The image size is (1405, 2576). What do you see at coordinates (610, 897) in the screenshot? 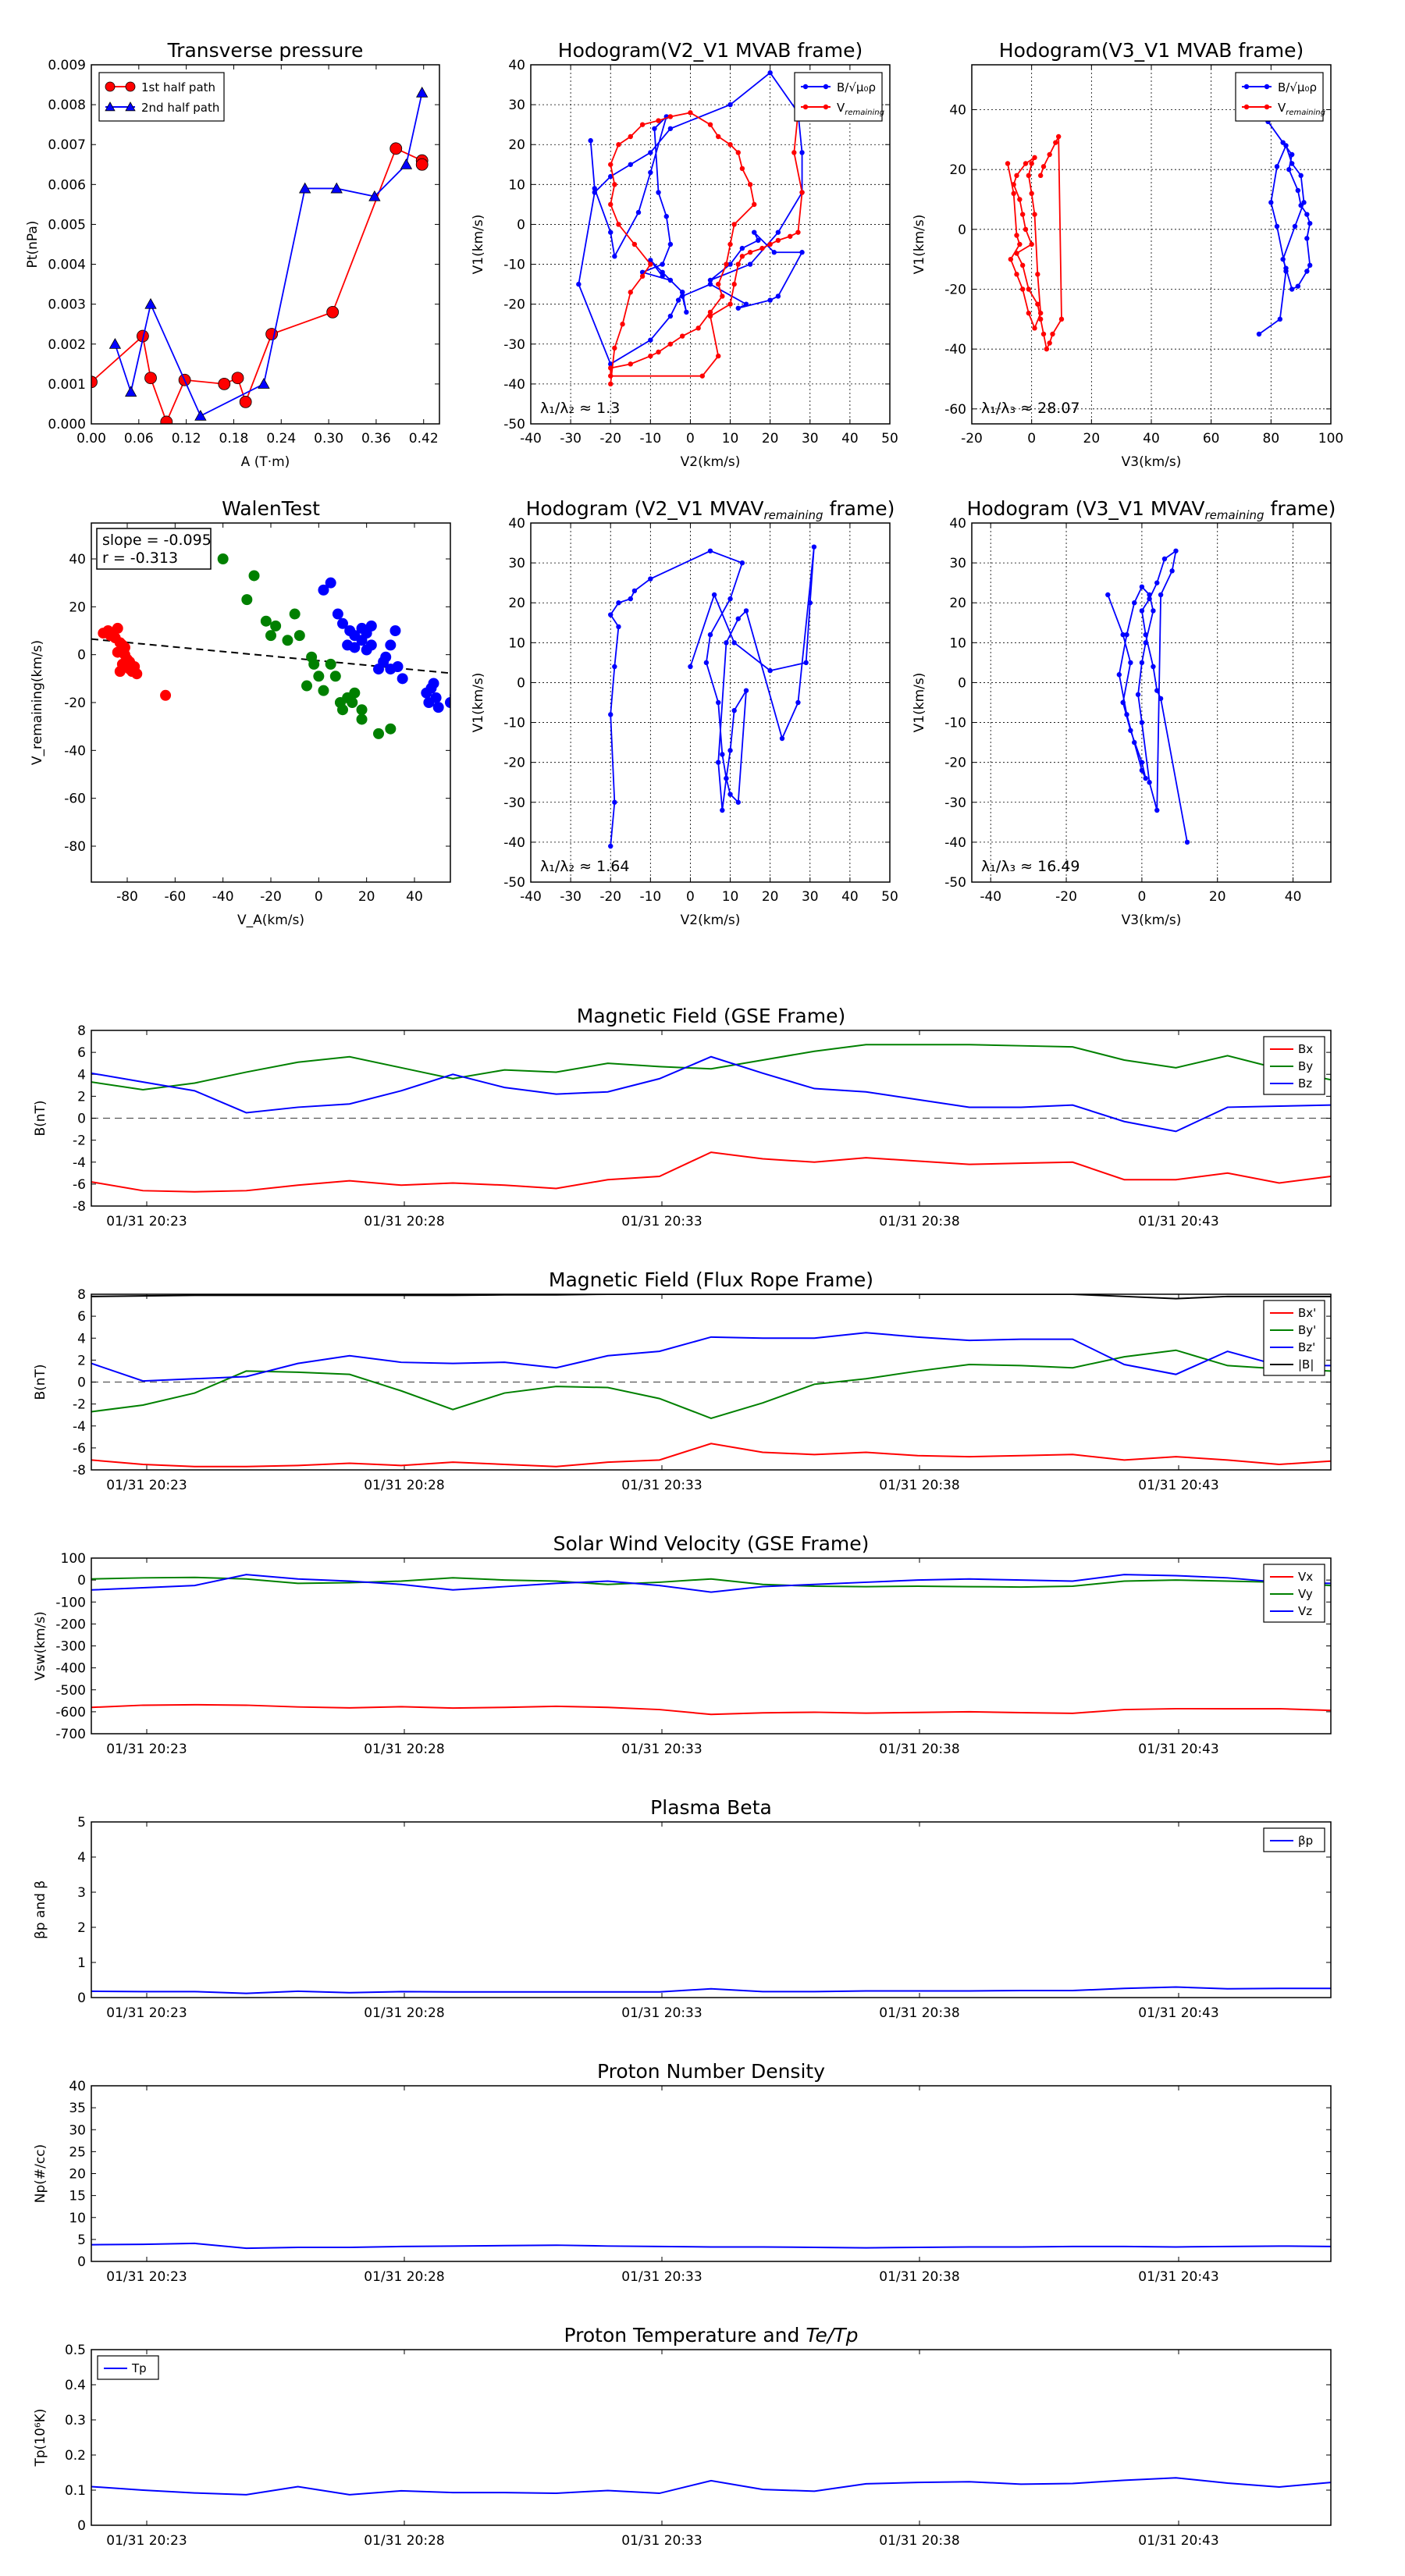
I see `x-tick-label: -20` at bounding box center [610, 897].